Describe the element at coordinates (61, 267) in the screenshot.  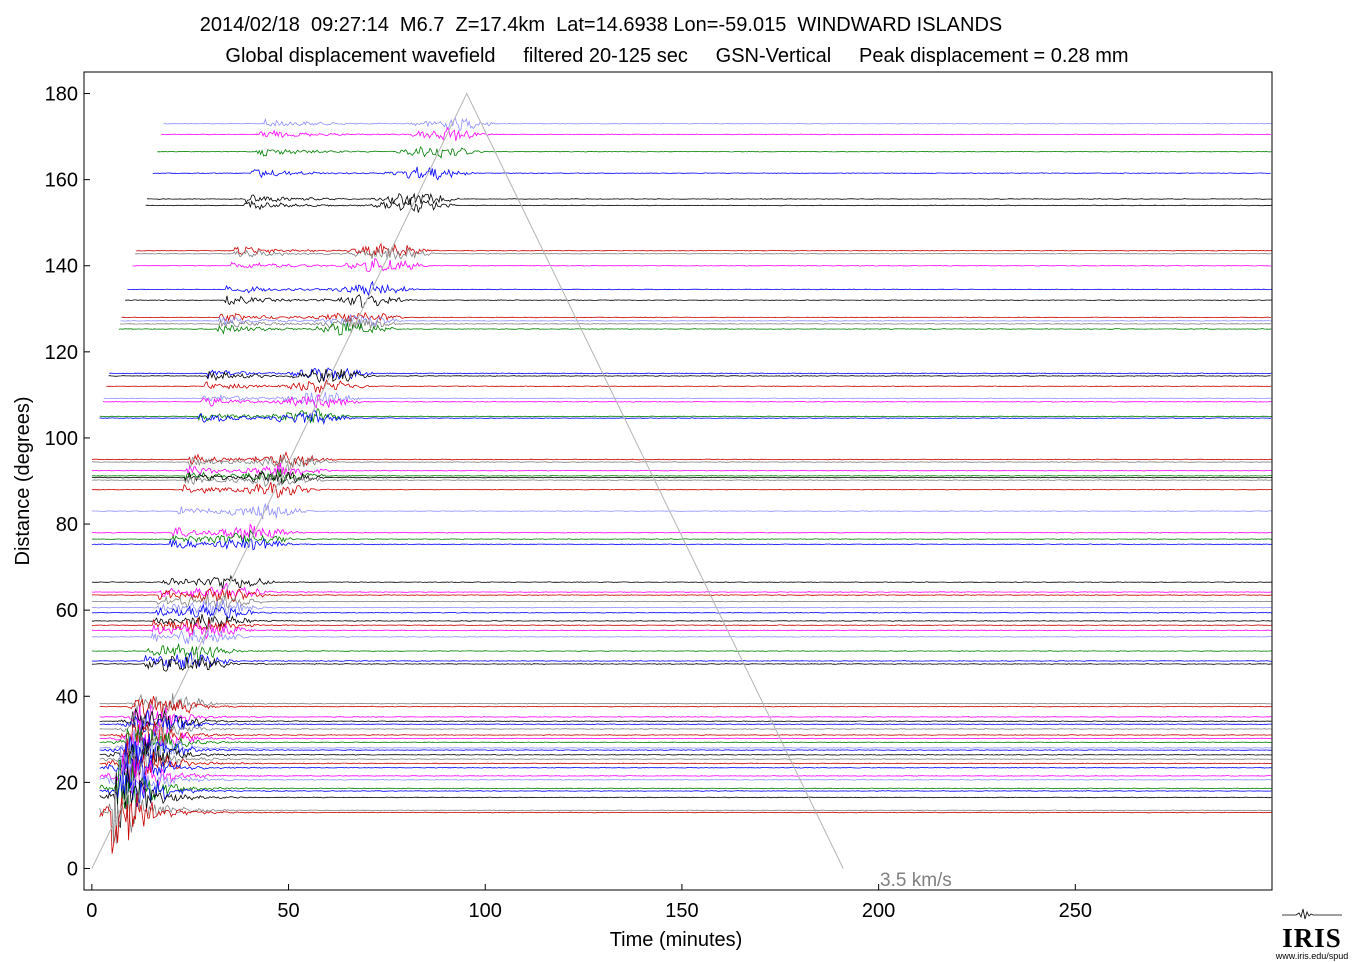
I see `y-tick-label: 140` at that location.